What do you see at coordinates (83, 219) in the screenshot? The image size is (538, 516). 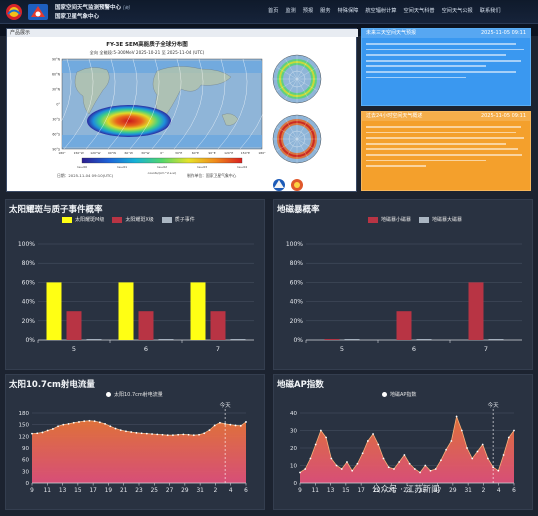 I see `legend-item: 太阳耀斑M级` at bounding box center [83, 219].